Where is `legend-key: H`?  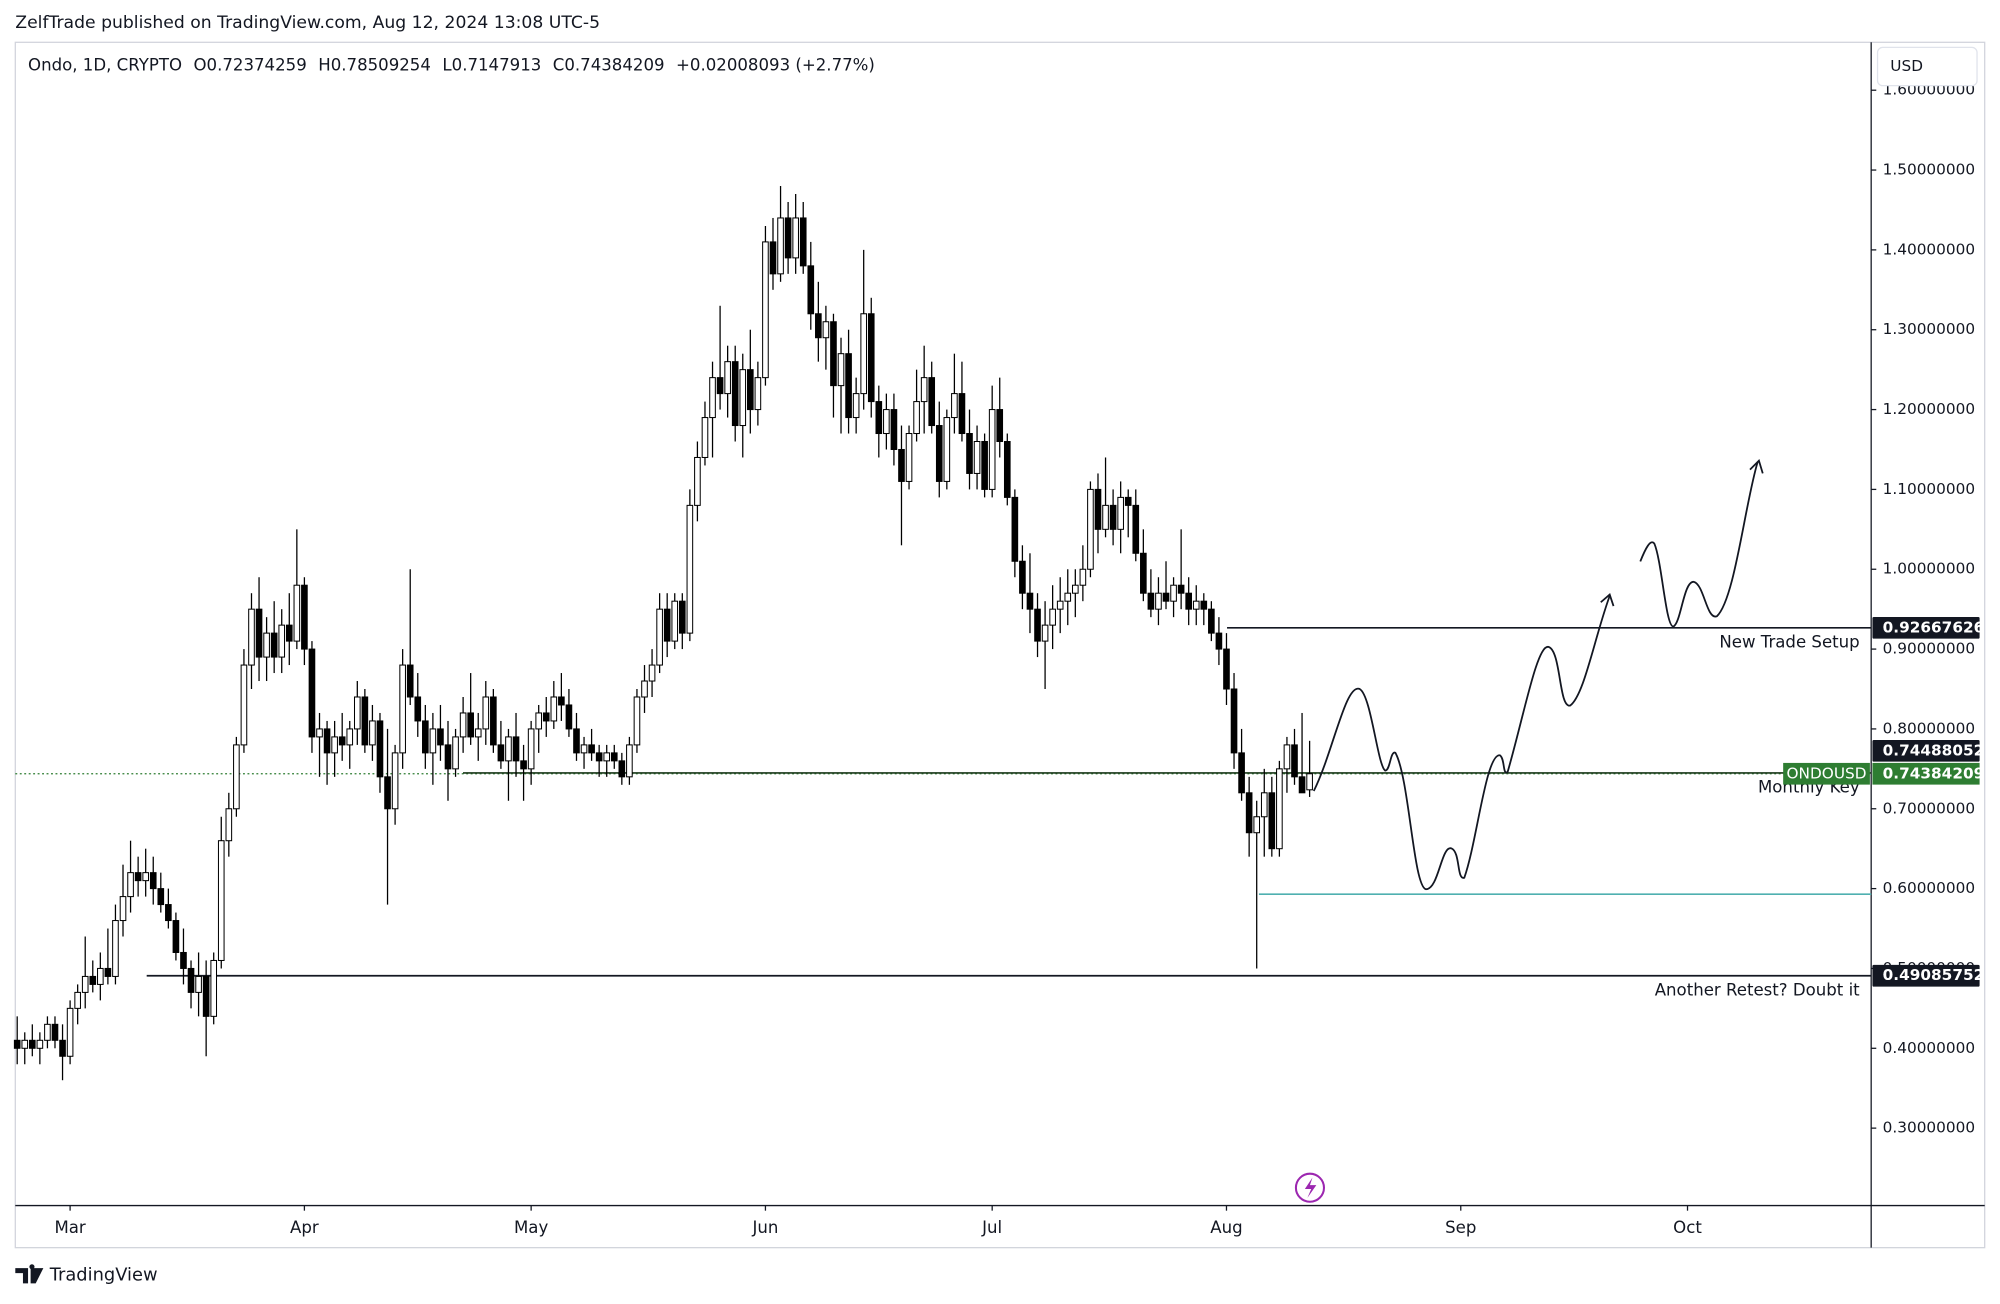 legend-key: H is located at coordinates (324, 64).